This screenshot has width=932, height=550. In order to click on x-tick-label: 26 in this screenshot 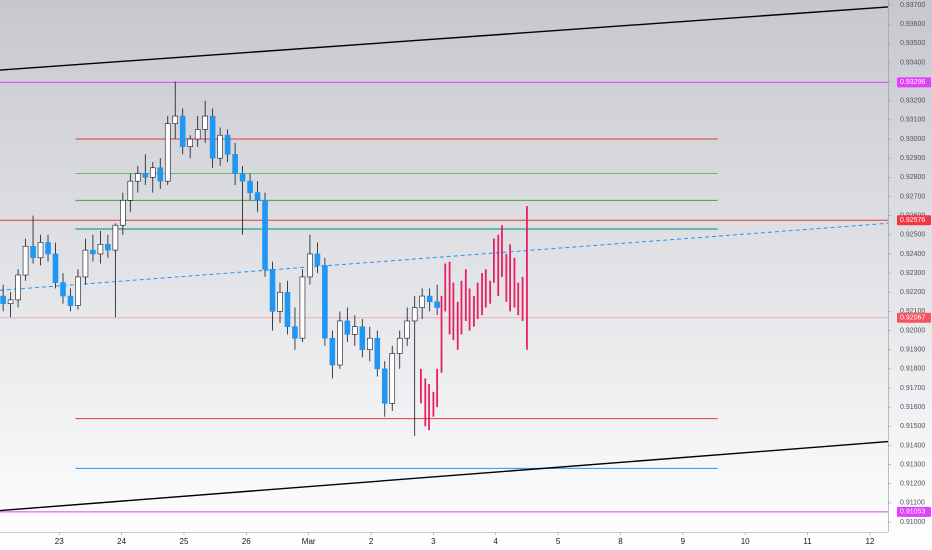, I will do `click(246, 541)`.